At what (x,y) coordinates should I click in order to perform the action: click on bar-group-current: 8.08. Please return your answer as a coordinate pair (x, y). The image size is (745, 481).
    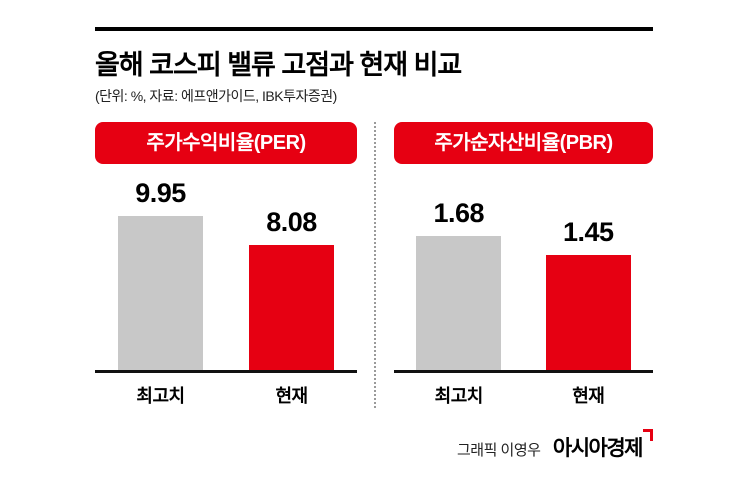
    Looking at the image, I should click on (291, 288).